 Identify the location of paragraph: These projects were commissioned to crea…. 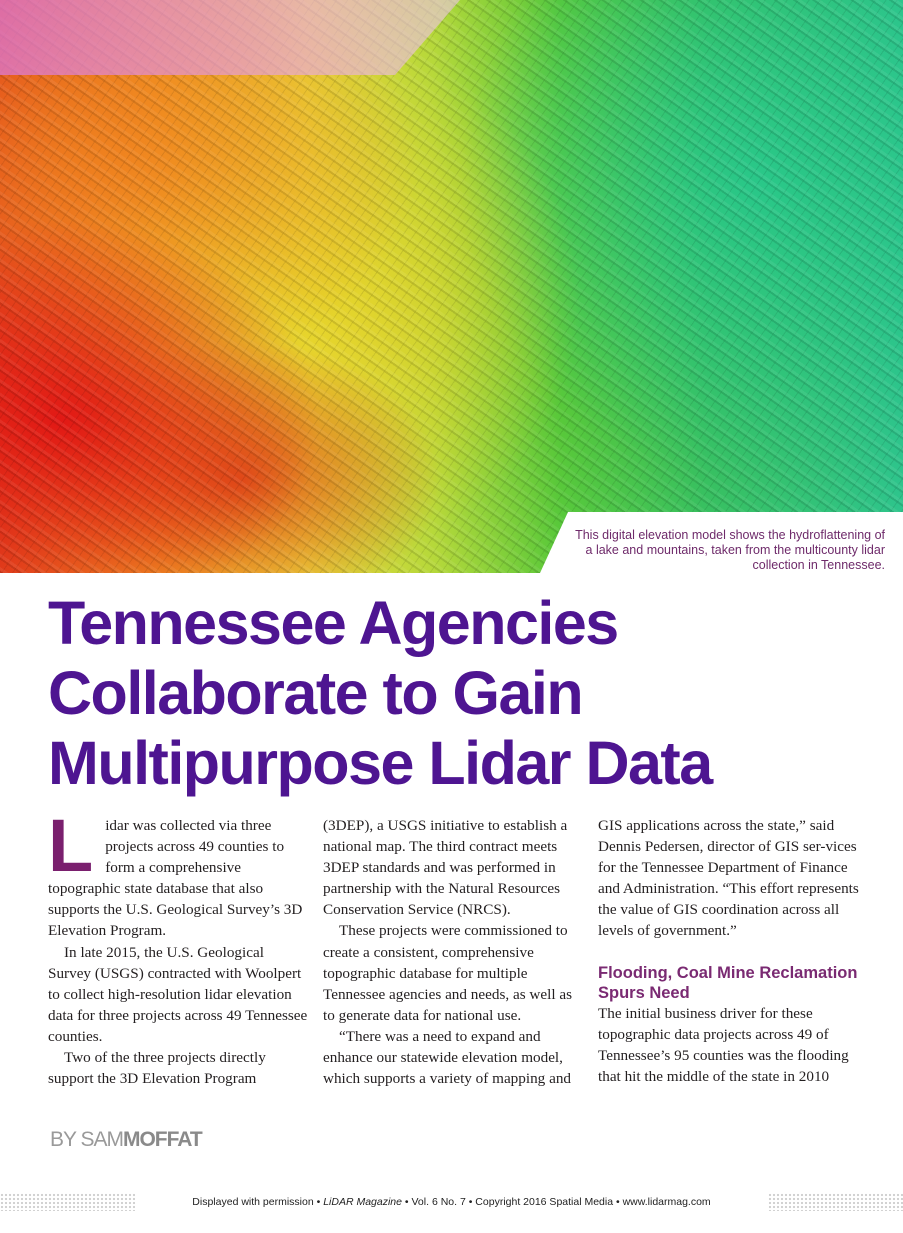
(448, 973).